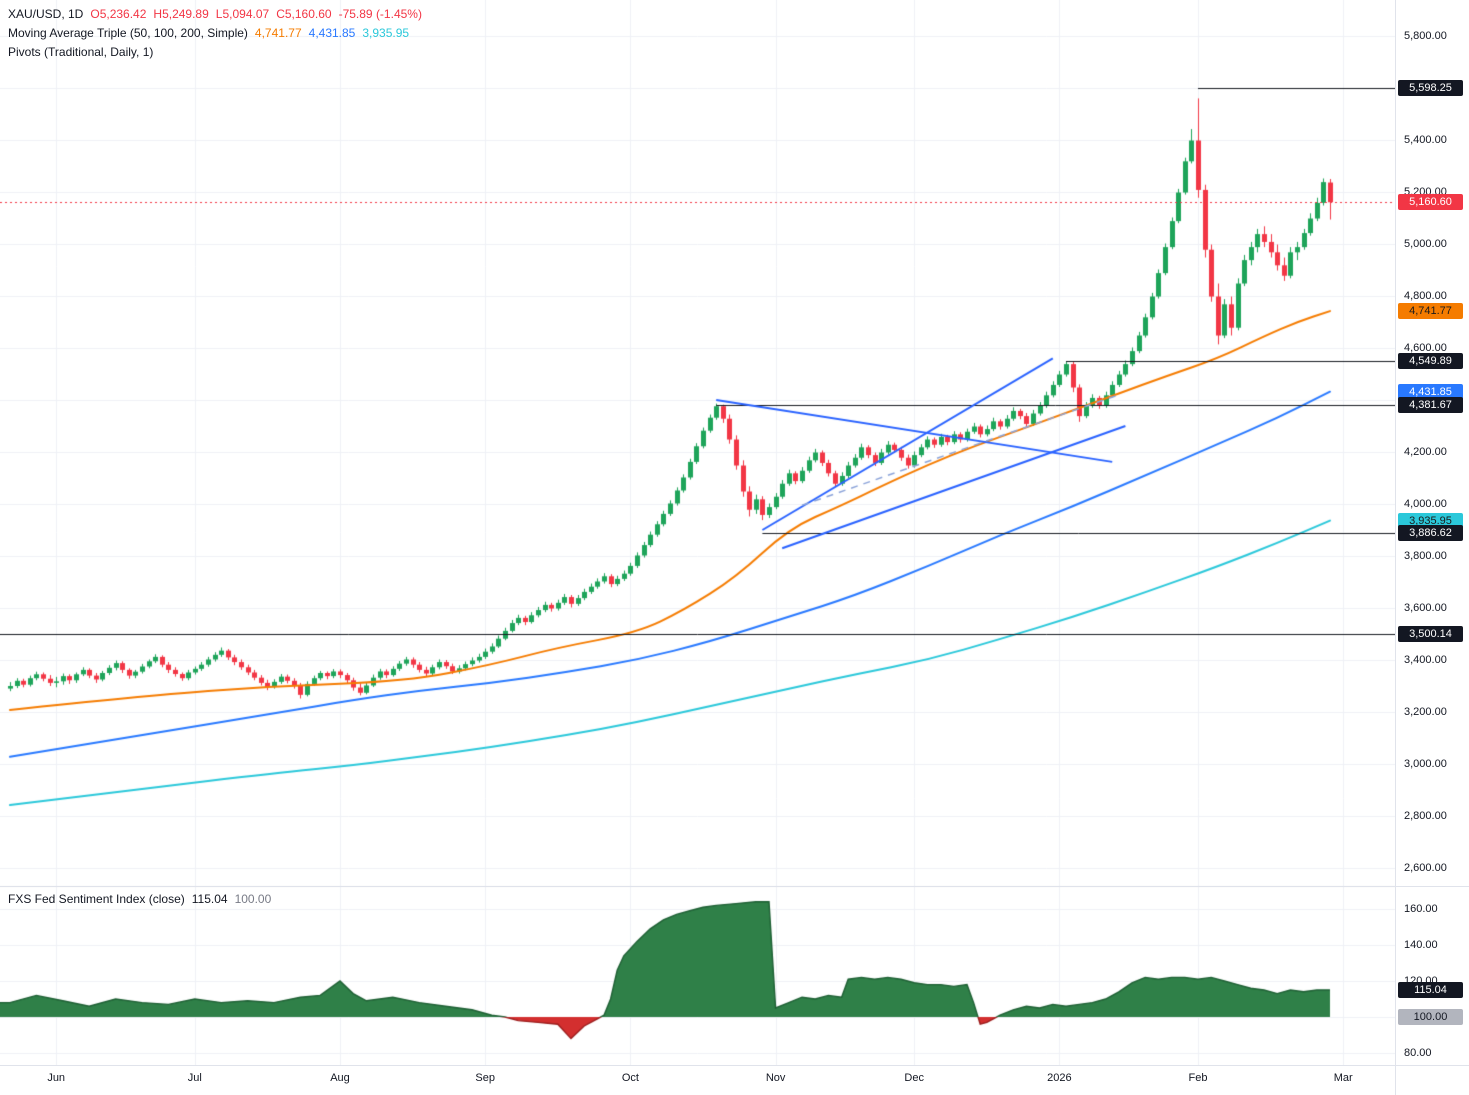  Describe the element at coordinates (1421, 909) in the screenshot. I see `price-tick-label: 160.00` at that location.